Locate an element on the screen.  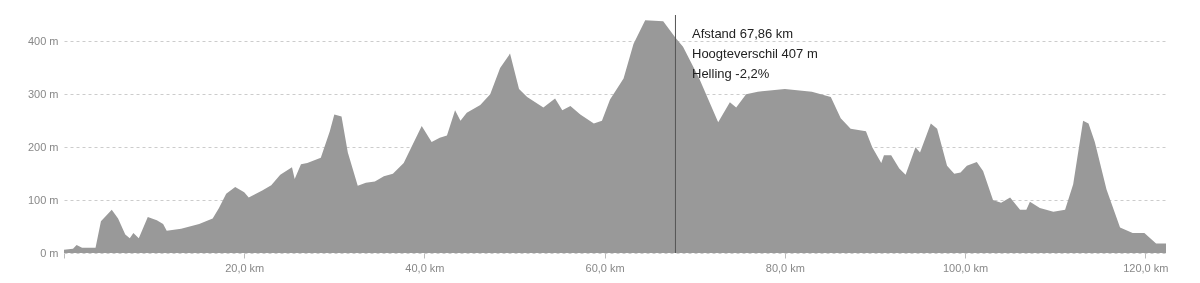
y-tick-label: 200 m is located at coordinates (43, 146).